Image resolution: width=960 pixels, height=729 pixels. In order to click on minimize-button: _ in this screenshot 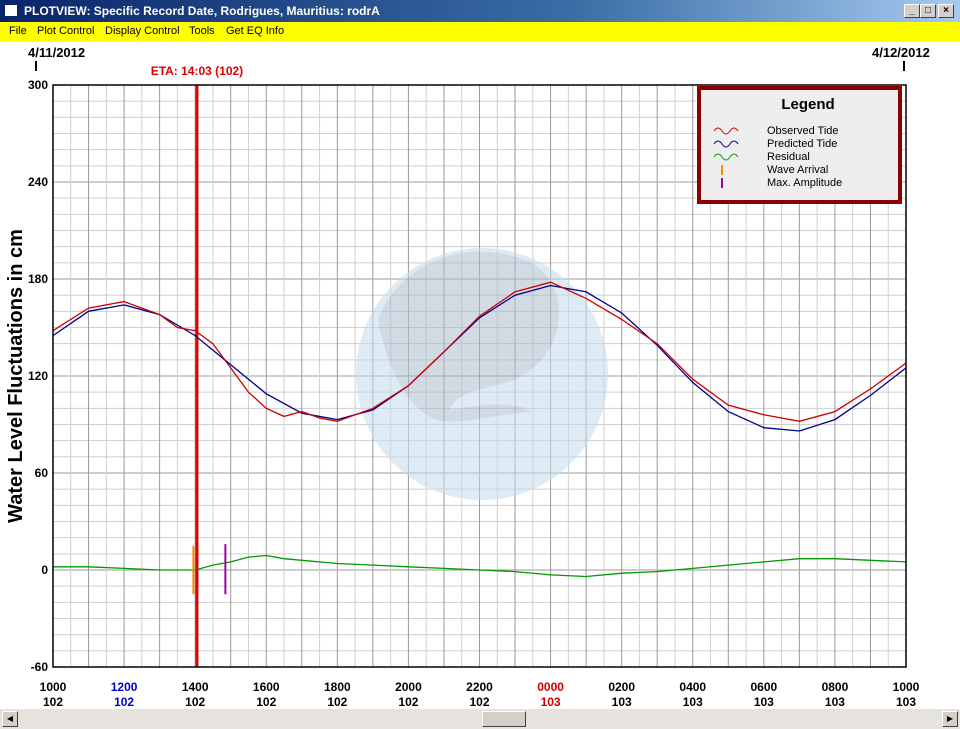, I will do `click(912, 11)`.